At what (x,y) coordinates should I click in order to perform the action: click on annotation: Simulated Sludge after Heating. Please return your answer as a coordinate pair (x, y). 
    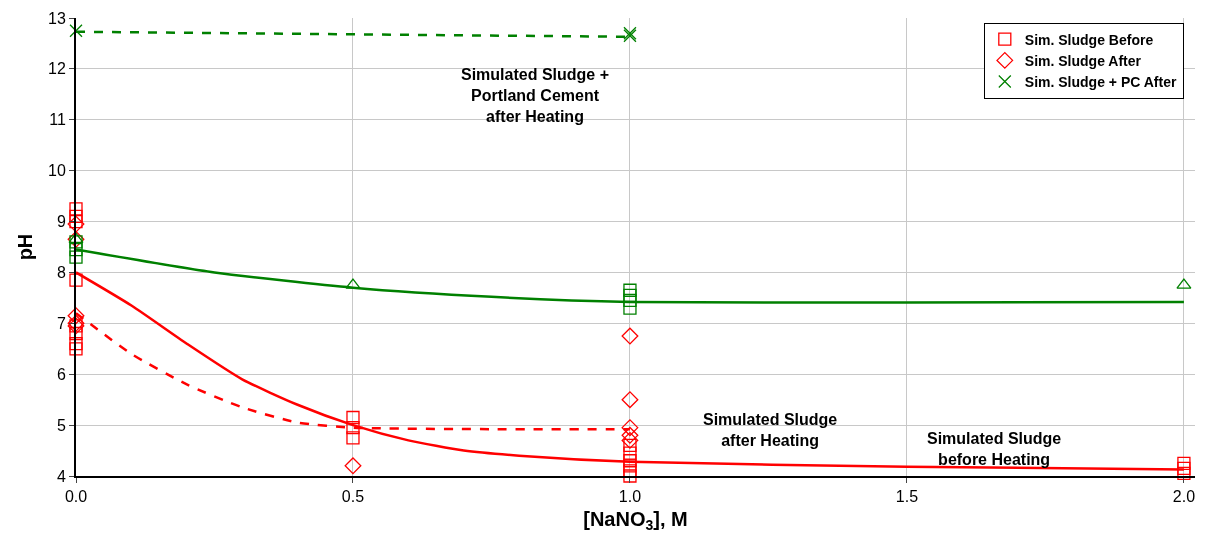
    Looking at the image, I should click on (770, 430).